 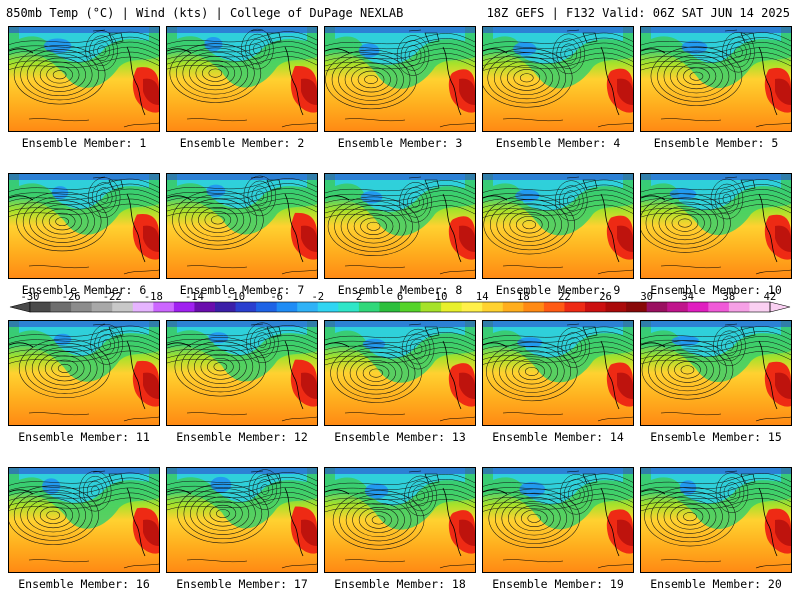 What do you see at coordinates (153, 297) in the screenshot?
I see `colorbar-tick-label: -18` at bounding box center [153, 297].